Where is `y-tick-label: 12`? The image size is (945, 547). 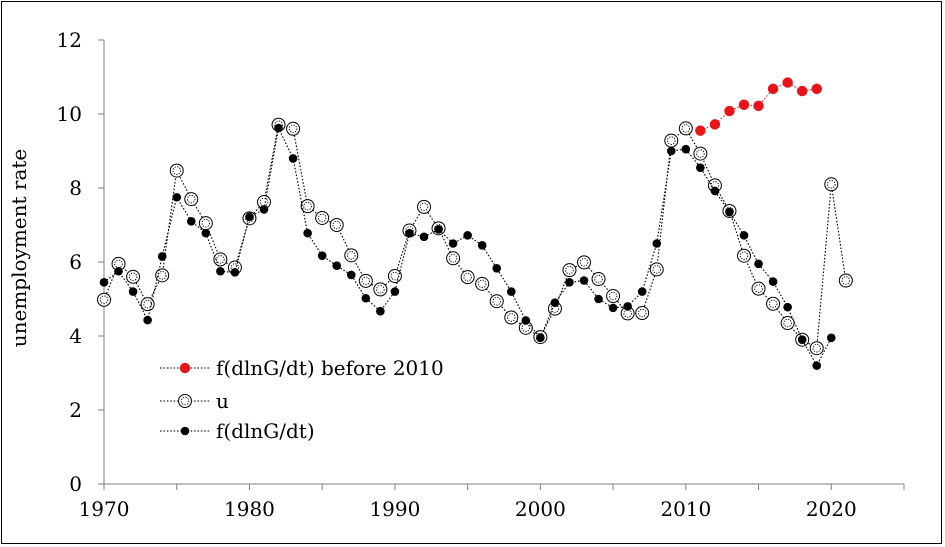 y-tick-label: 12 is located at coordinates (69, 40).